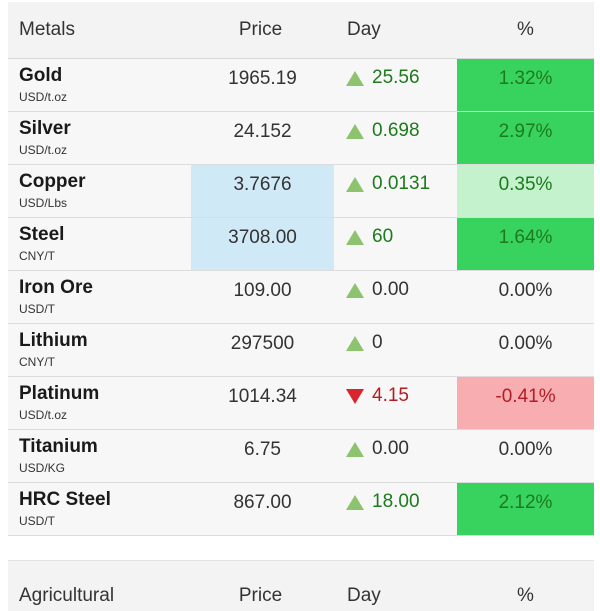 The width and height of the screenshot is (600, 611). Describe the element at coordinates (58, 446) in the screenshot. I see `commodity-name: Titanium` at that location.